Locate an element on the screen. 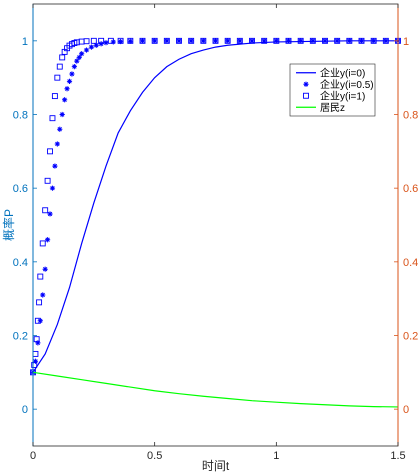 This screenshot has width=420, height=475. legend-label: 居民z is located at coordinates (332, 108).